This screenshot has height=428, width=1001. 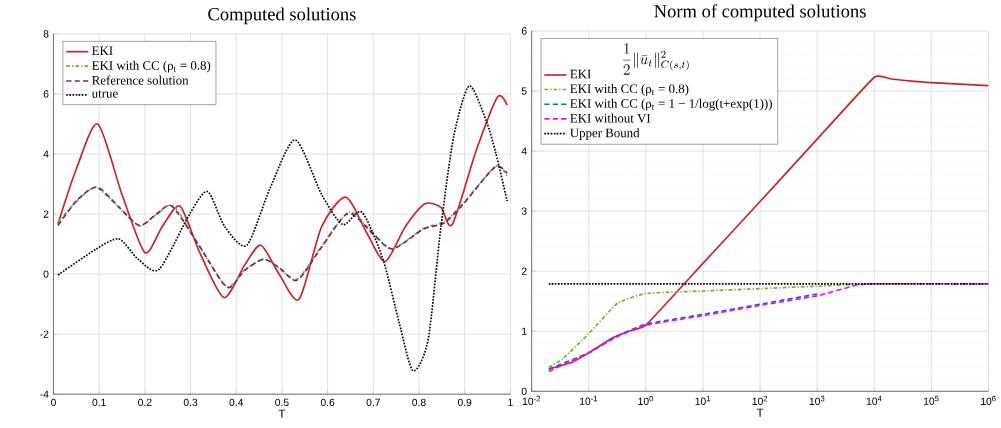 What do you see at coordinates (46, 34) in the screenshot?
I see `y-tick-label: 8` at bounding box center [46, 34].